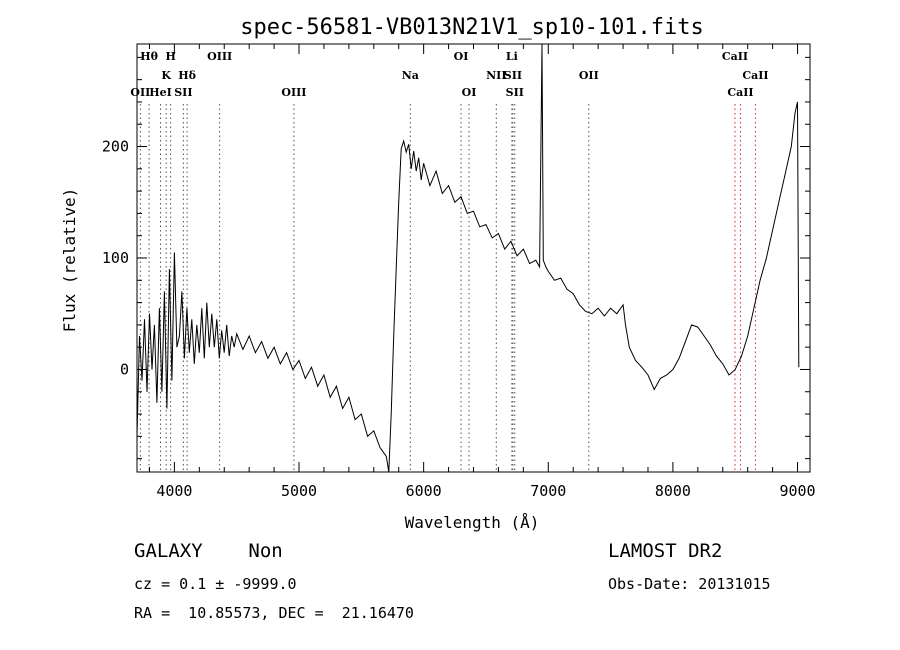 This screenshot has width=900, height=650. I want to click on chart-title: spec-56581-VB013N21V1_sp10-101.fits, so click(472, 27).